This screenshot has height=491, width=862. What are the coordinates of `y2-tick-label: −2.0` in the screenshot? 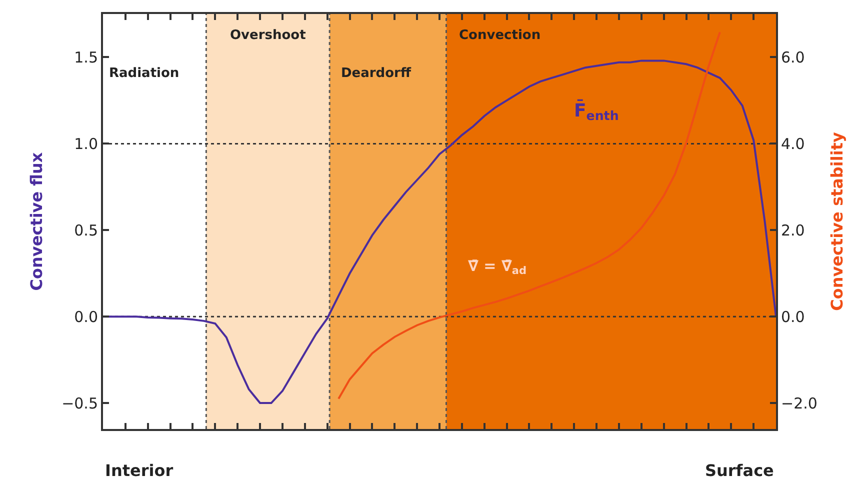 It's located at (799, 403).